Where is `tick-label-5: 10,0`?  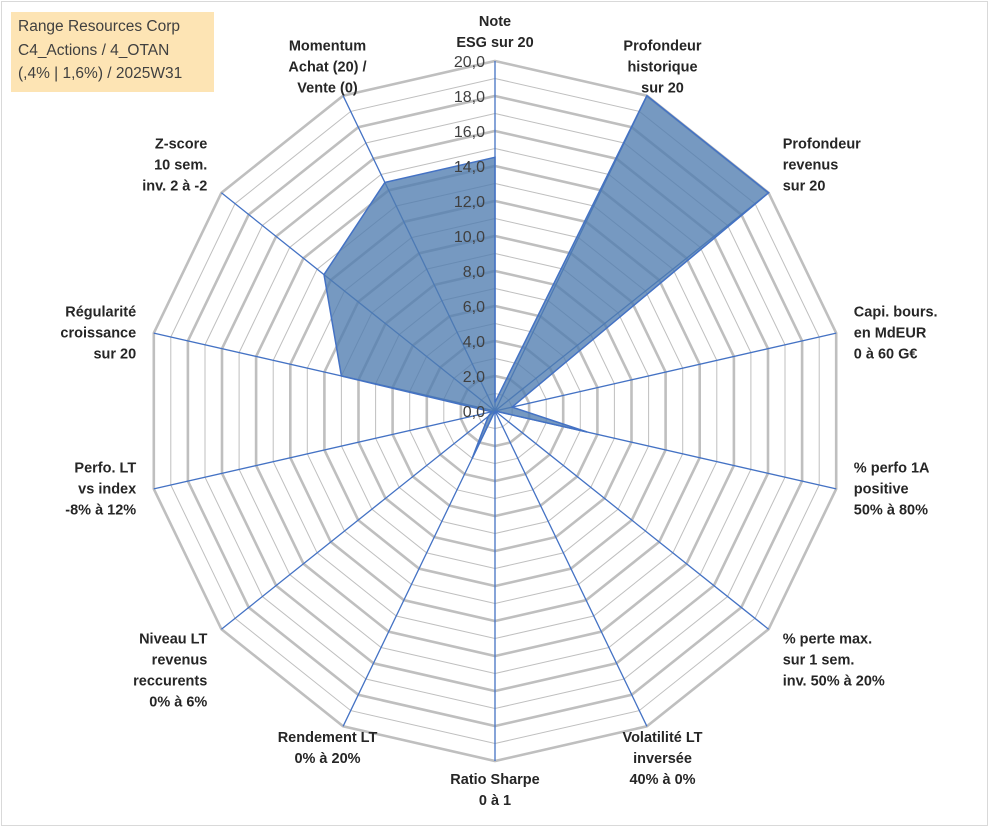 tick-label-5: 10,0 is located at coordinates (469, 237).